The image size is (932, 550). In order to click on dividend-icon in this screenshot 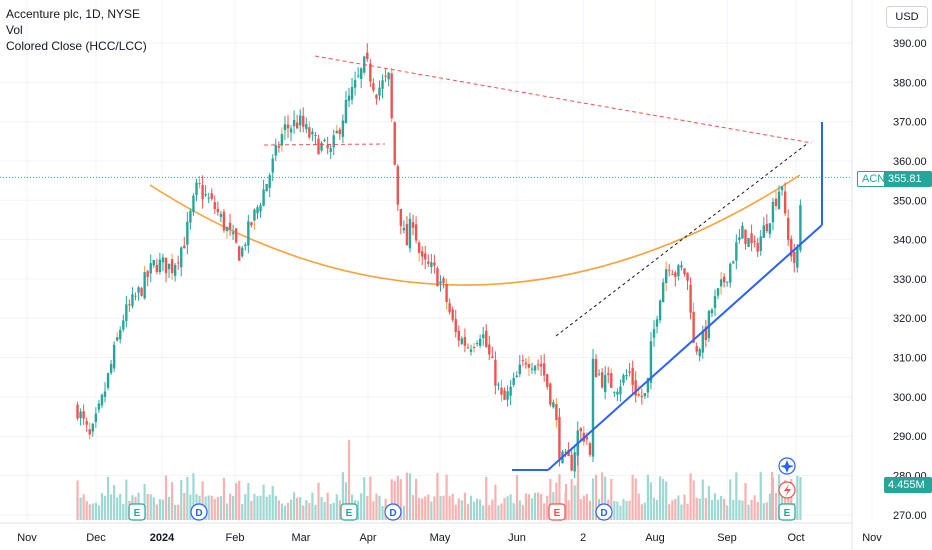, I will do `click(604, 512)`.